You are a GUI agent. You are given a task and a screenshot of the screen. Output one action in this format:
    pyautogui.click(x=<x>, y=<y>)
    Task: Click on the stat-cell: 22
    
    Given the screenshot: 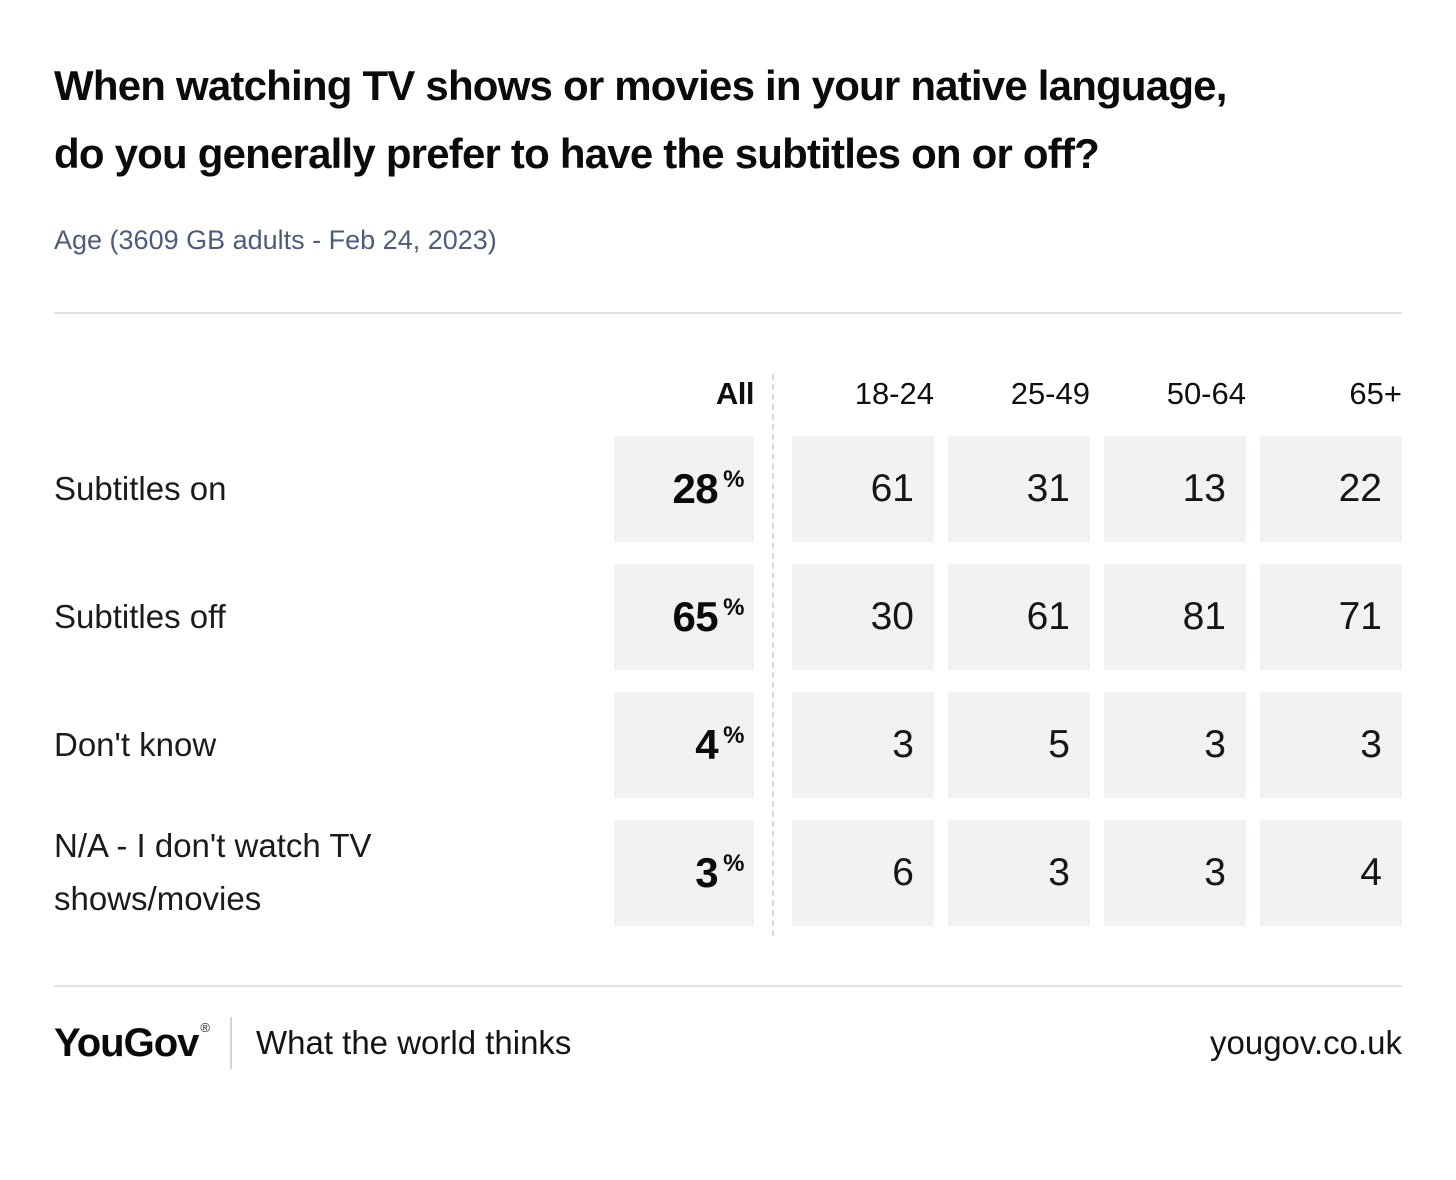 What is the action you would take?
    pyautogui.click(x=1331, y=489)
    